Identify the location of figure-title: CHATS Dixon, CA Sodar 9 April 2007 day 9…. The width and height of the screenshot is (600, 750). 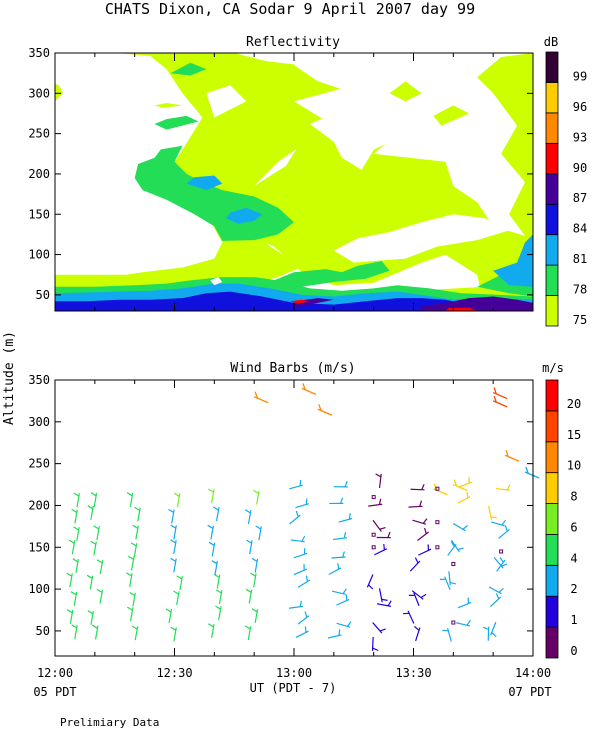
(290, 9).